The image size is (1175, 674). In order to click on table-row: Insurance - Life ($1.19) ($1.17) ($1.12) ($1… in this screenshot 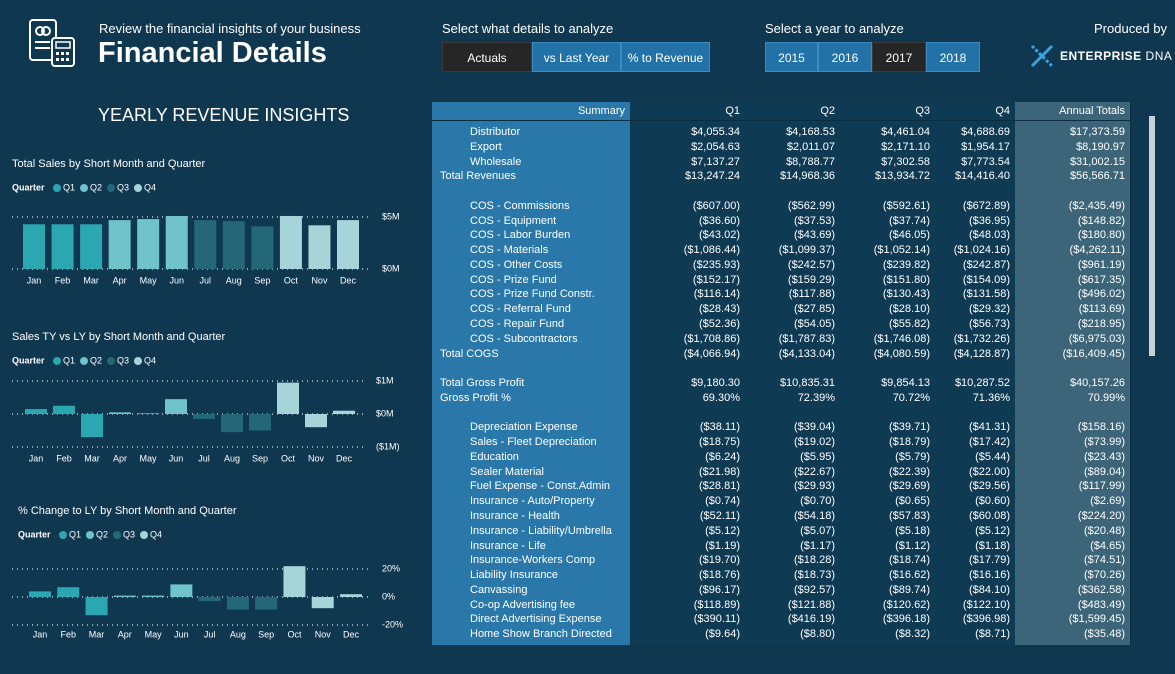, I will do `click(781, 546)`.